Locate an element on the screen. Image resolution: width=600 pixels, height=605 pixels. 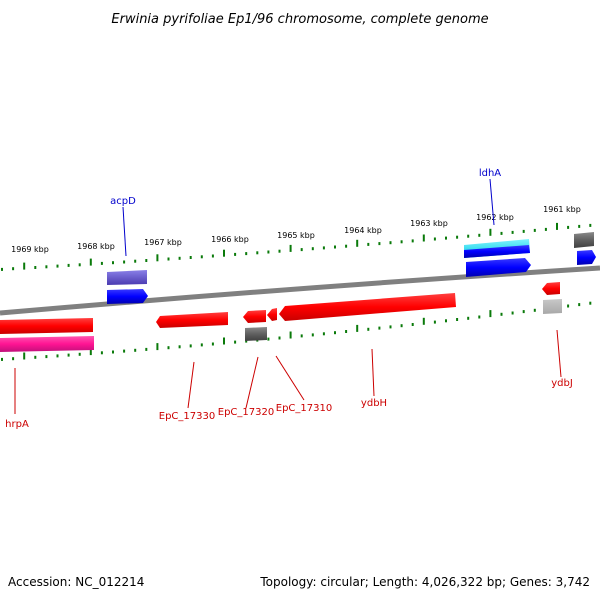
tick-label-1964: 1964 kbp is located at coordinates (363, 230).